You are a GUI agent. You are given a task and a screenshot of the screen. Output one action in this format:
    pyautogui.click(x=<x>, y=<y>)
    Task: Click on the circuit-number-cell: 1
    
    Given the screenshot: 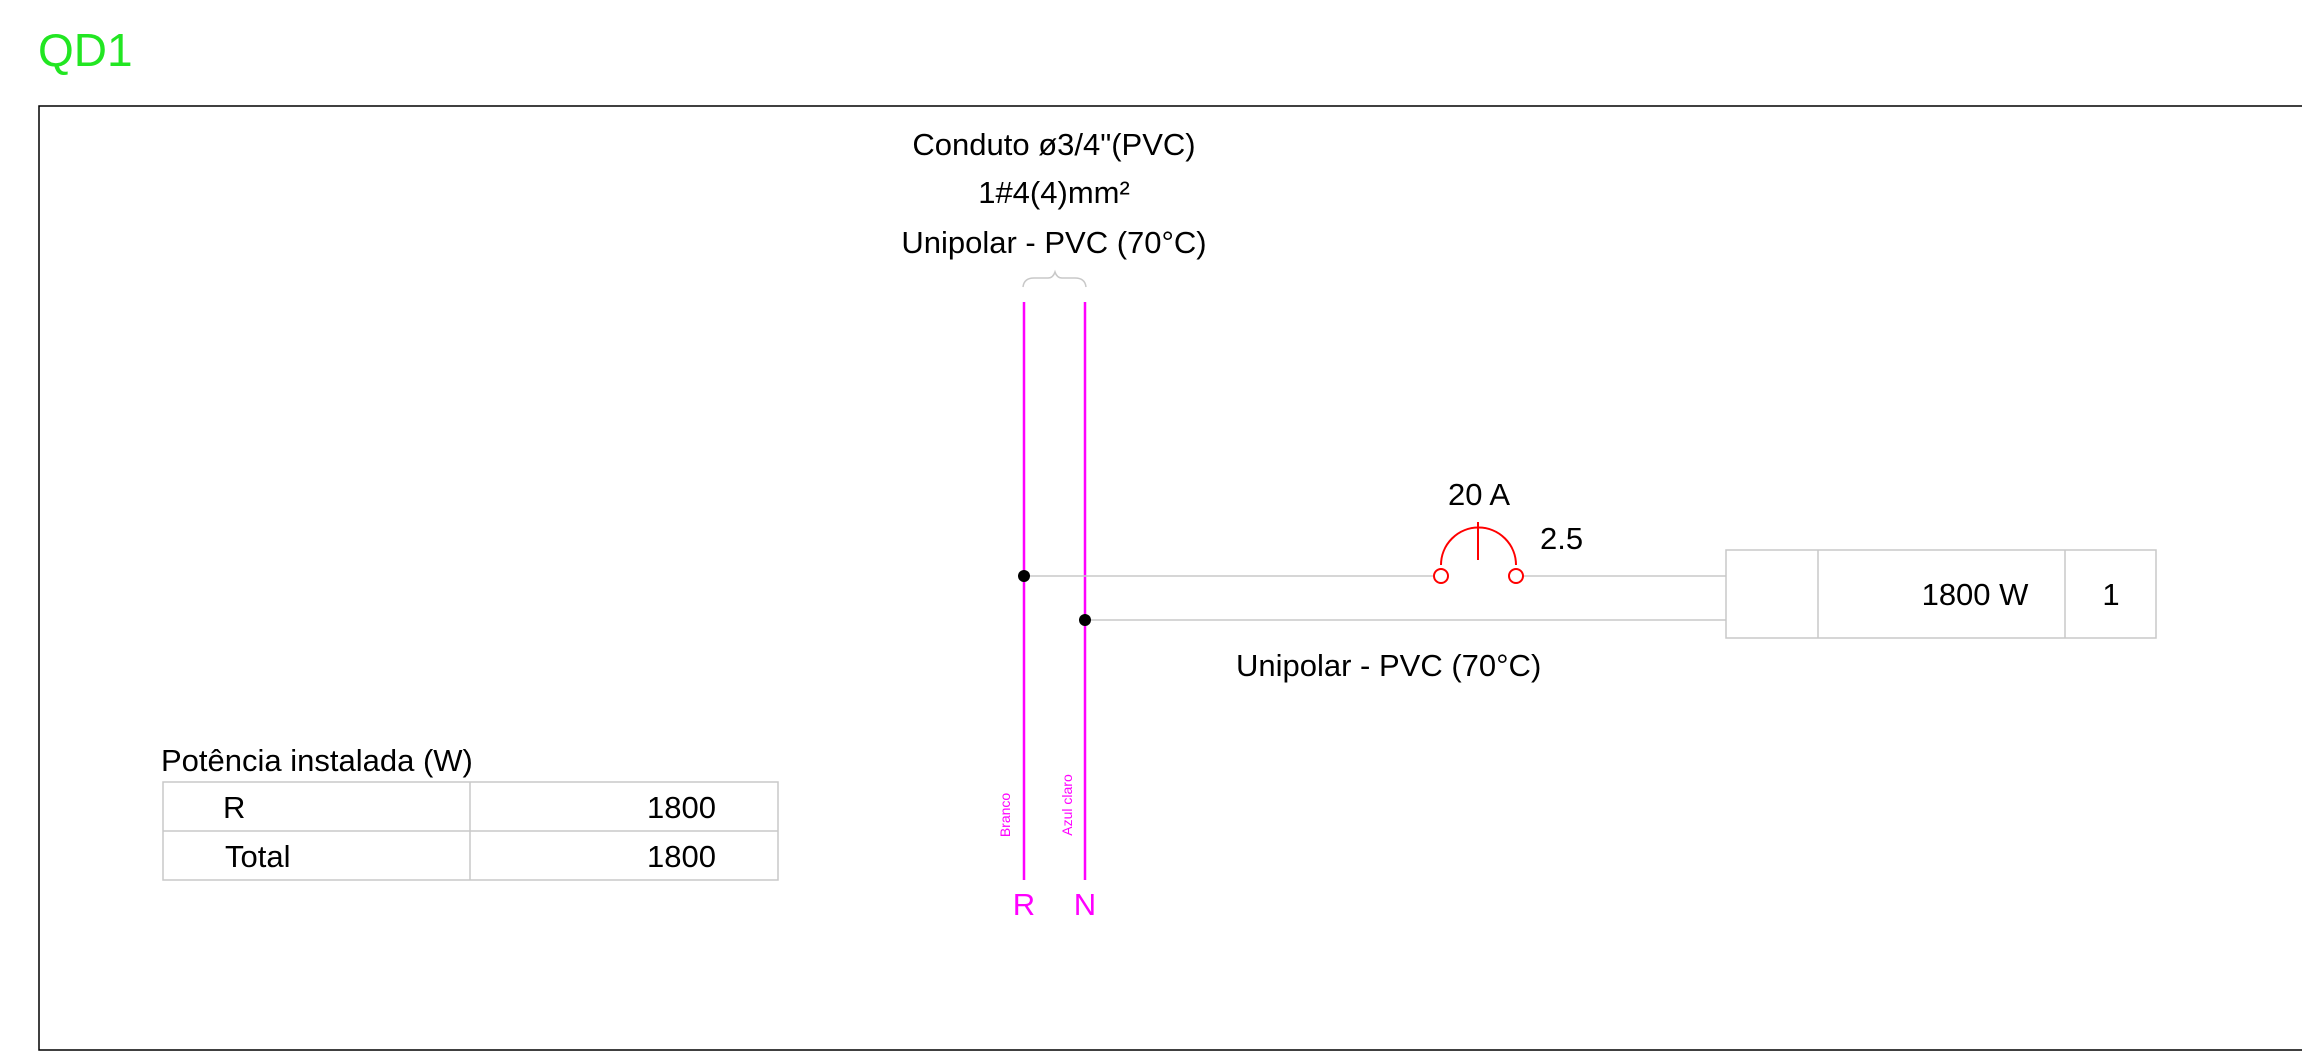 What is the action you would take?
    pyautogui.click(x=2110, y=594)
    